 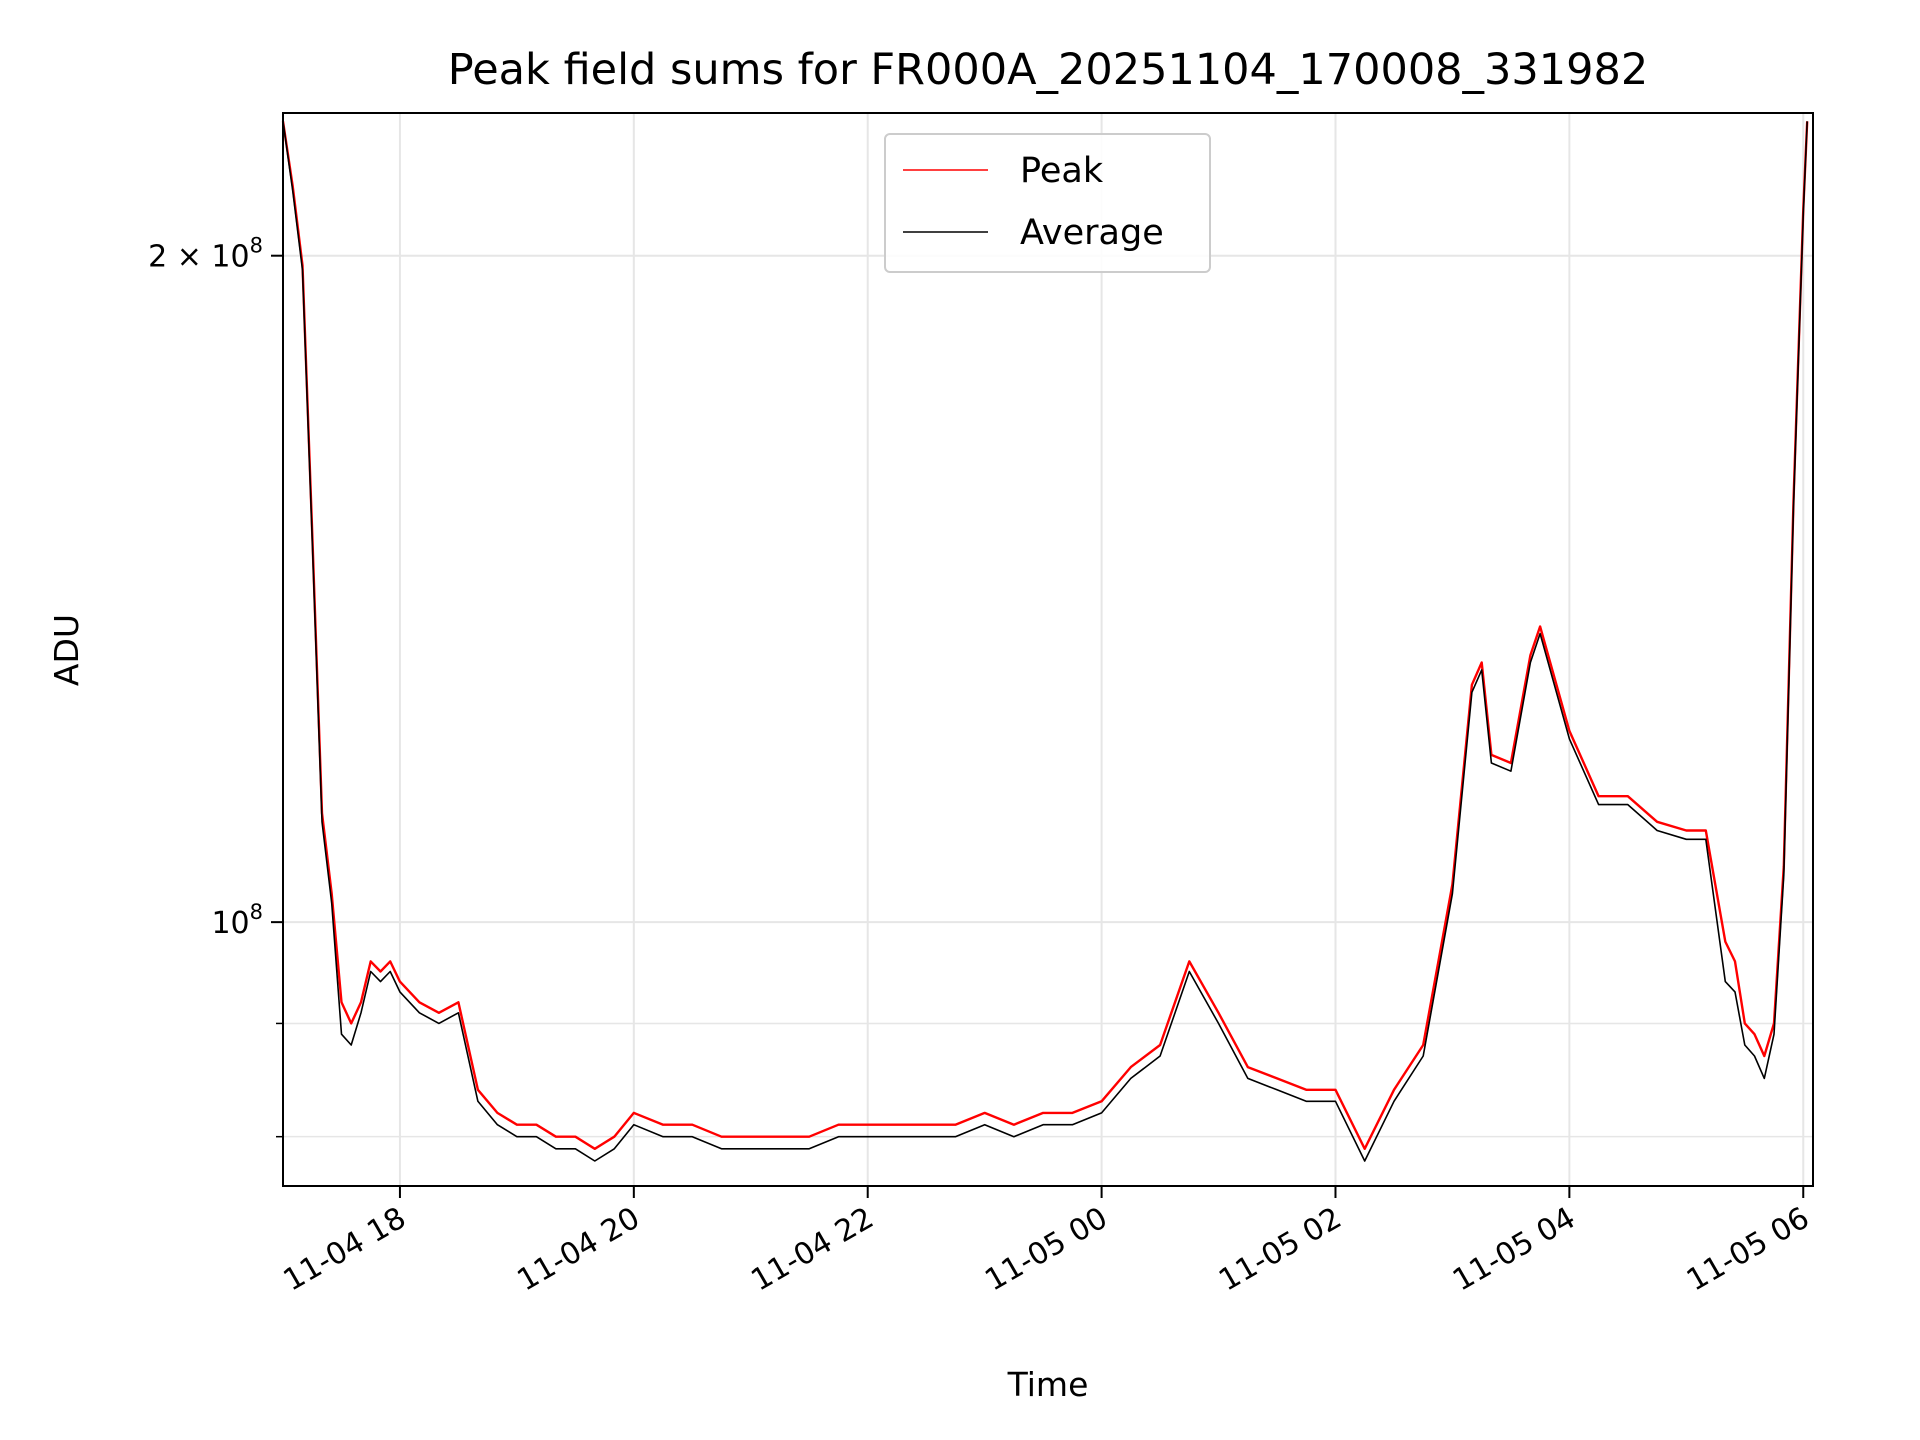 What do you see at coordinates (1092, 233) in the screenshot?
I see `legend-label-average: Average` at bounding box center [1092, 233].